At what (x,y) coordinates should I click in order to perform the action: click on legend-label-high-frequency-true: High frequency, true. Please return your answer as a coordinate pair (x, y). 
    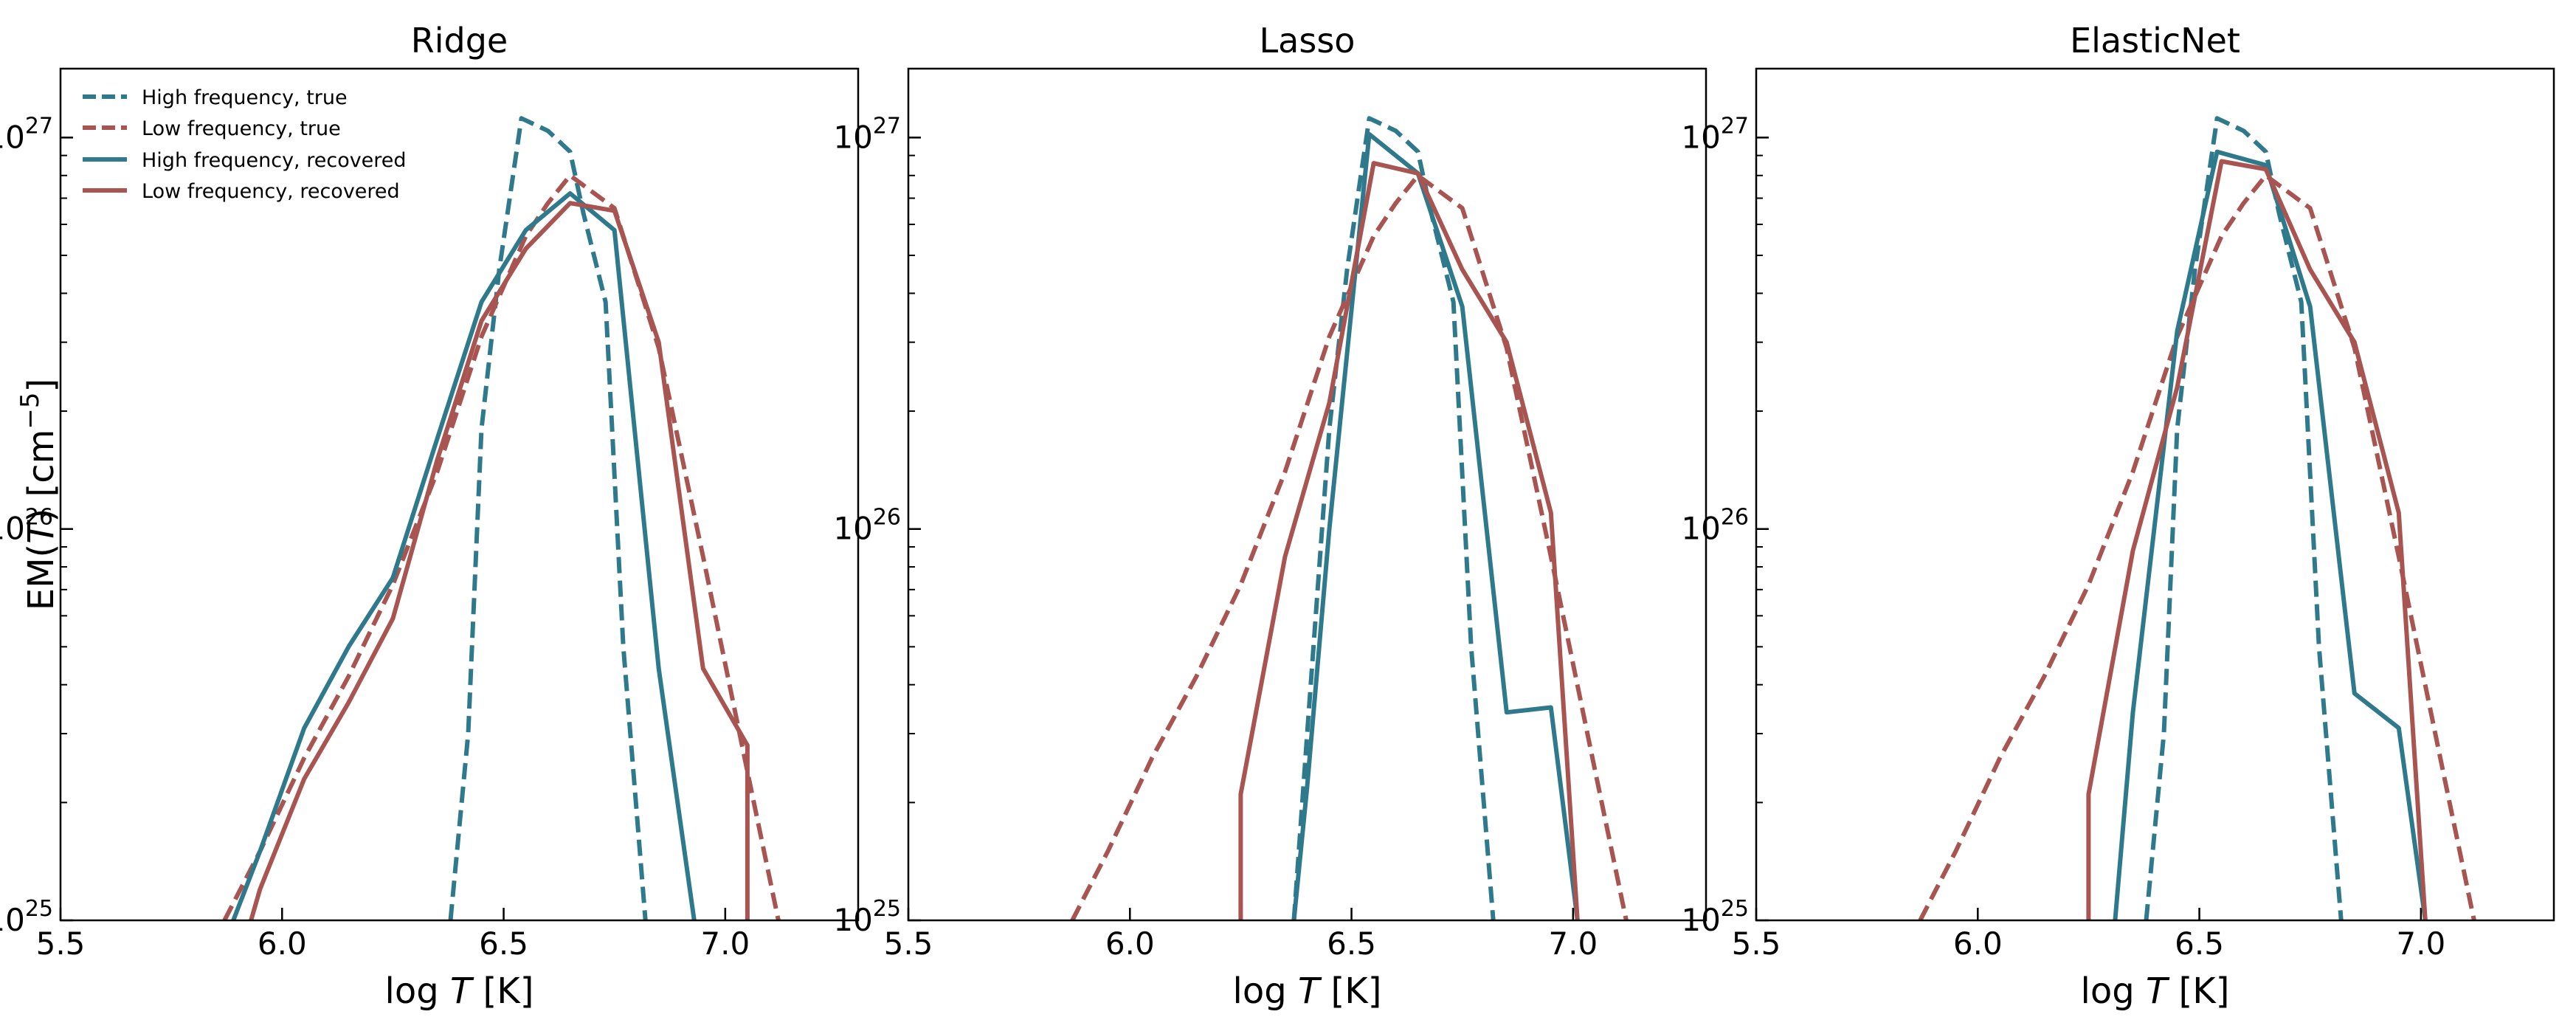
    Looking at the image, I should click on (245, 97).